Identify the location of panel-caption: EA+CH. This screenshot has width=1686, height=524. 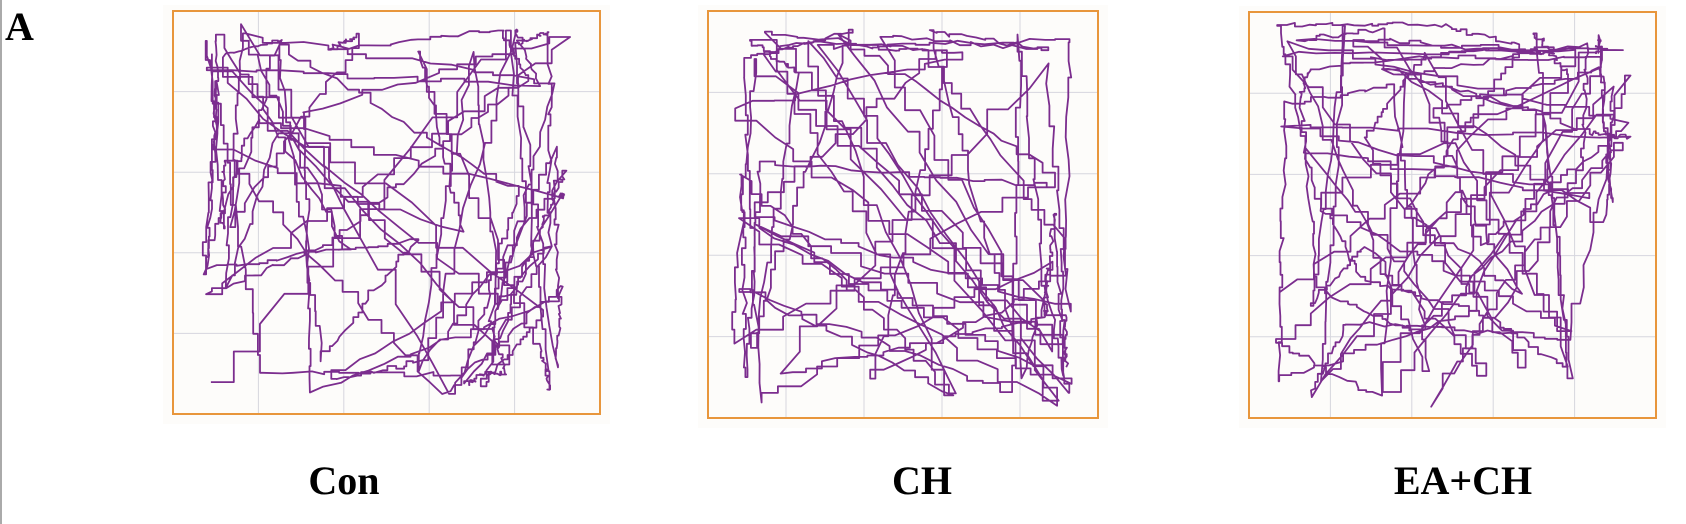
(1463, 480).